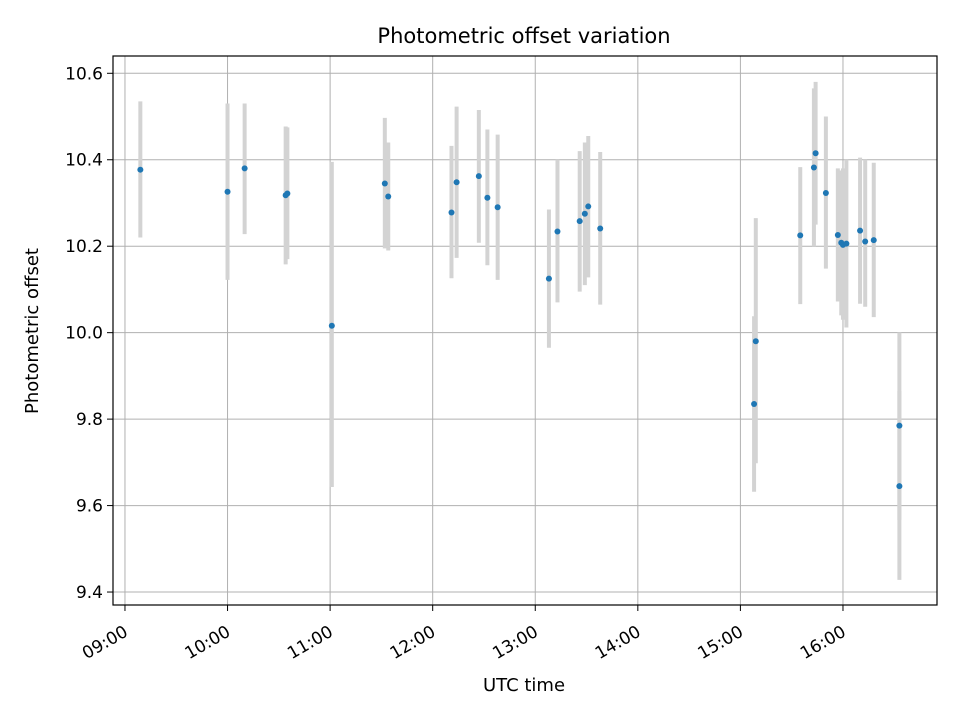 The width and height of the screenshot is (960, 720). Describe the element at coordinates (464, 634) in the screenshot. I see `x-axis-ticks: 09:00 10:00 11:00 12:00 13:00 14:00 15:00 16:00` at that location.